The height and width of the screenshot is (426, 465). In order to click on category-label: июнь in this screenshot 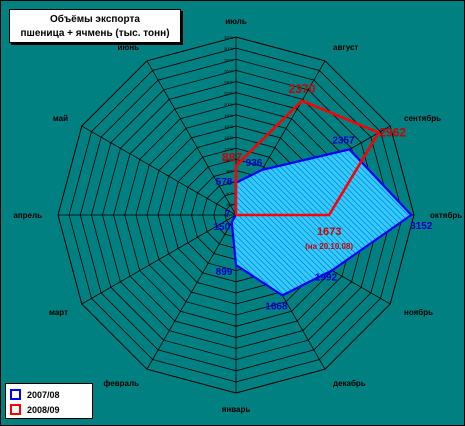, I will do `click(129, 47)`.